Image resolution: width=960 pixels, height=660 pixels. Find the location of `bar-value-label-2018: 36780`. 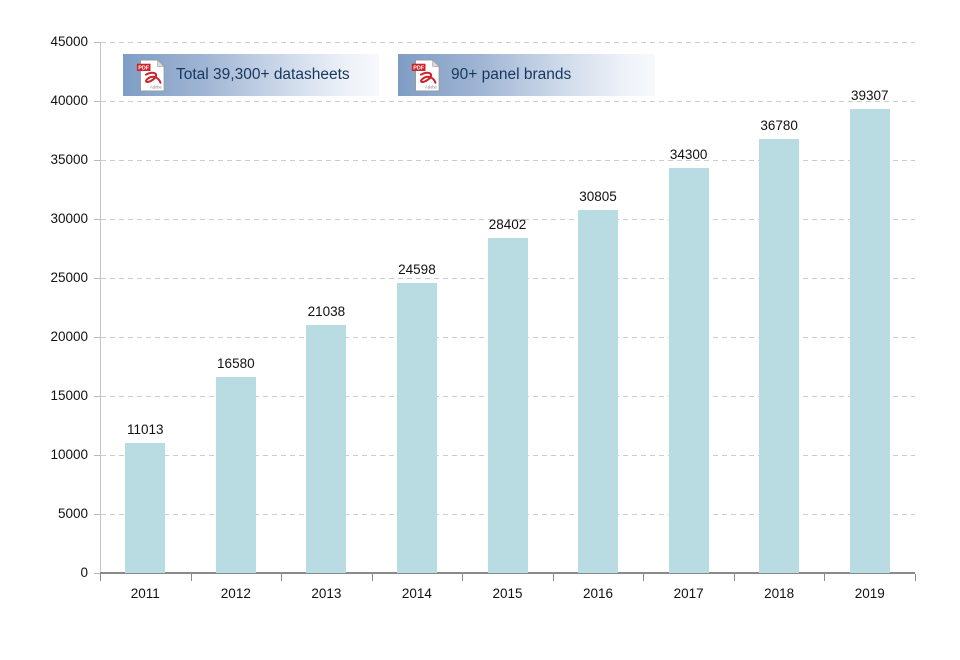

bar-value-label-2018: 36780 is located at coordinates (779, 125).